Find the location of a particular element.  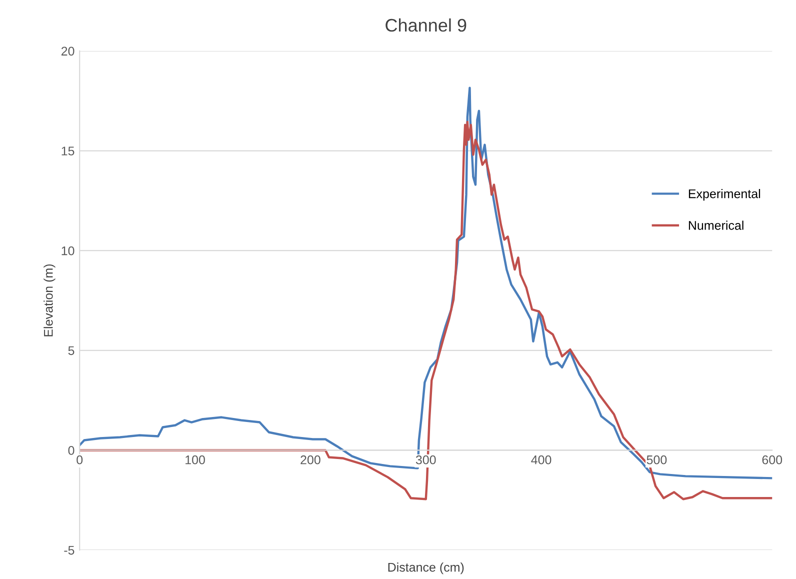

x-axis-title: Distance (cm) is located at coordinates (426, 568).